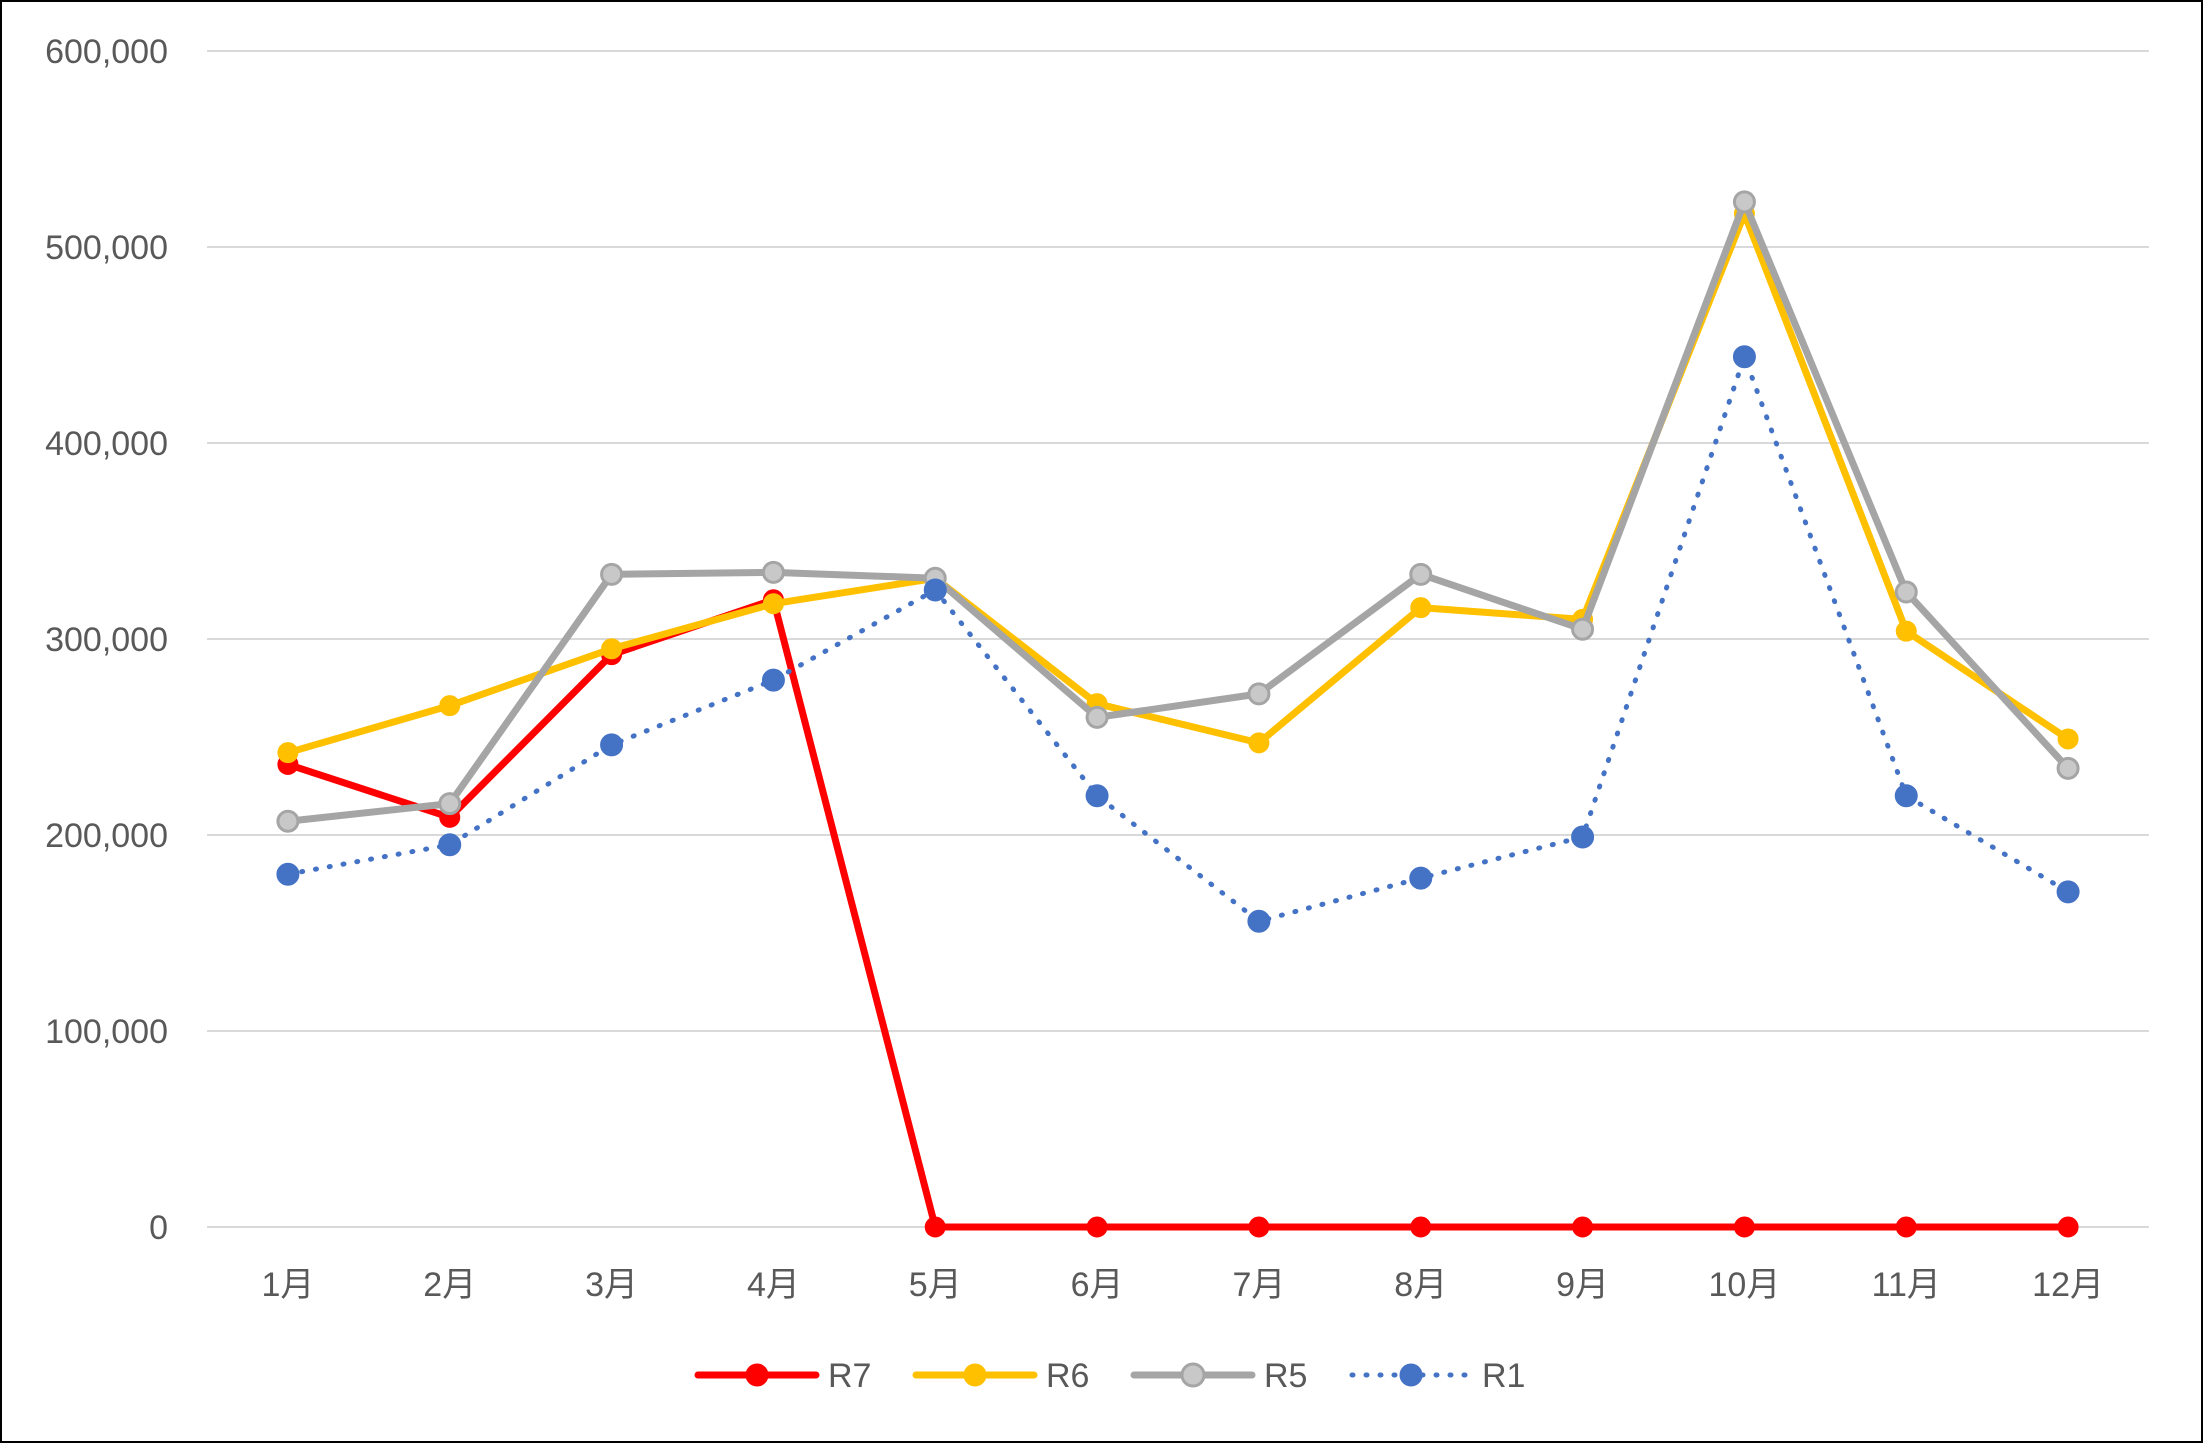  What do you see at coordinates (449, 1285) in the screenshot?
I see `x-tick-label: 2月` at bounding box center [449, 1285].